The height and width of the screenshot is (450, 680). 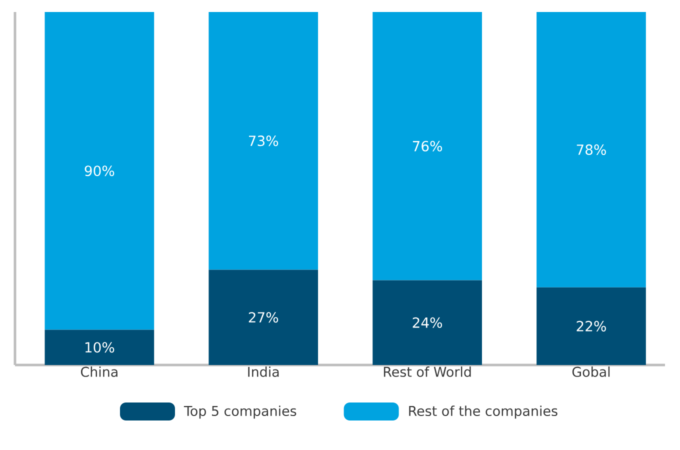 I want to click on data-label: 22%, so click(x=591, y=326).